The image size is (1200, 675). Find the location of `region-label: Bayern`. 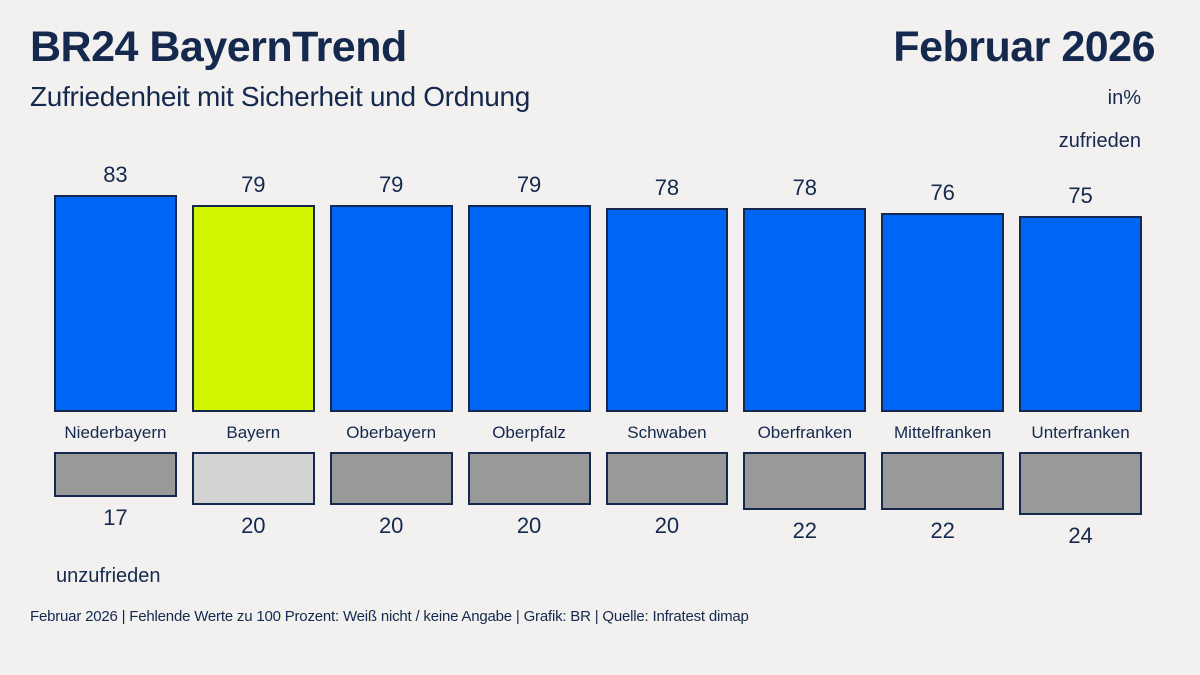

region-label: Bayern is located at coordinates (253, 433).